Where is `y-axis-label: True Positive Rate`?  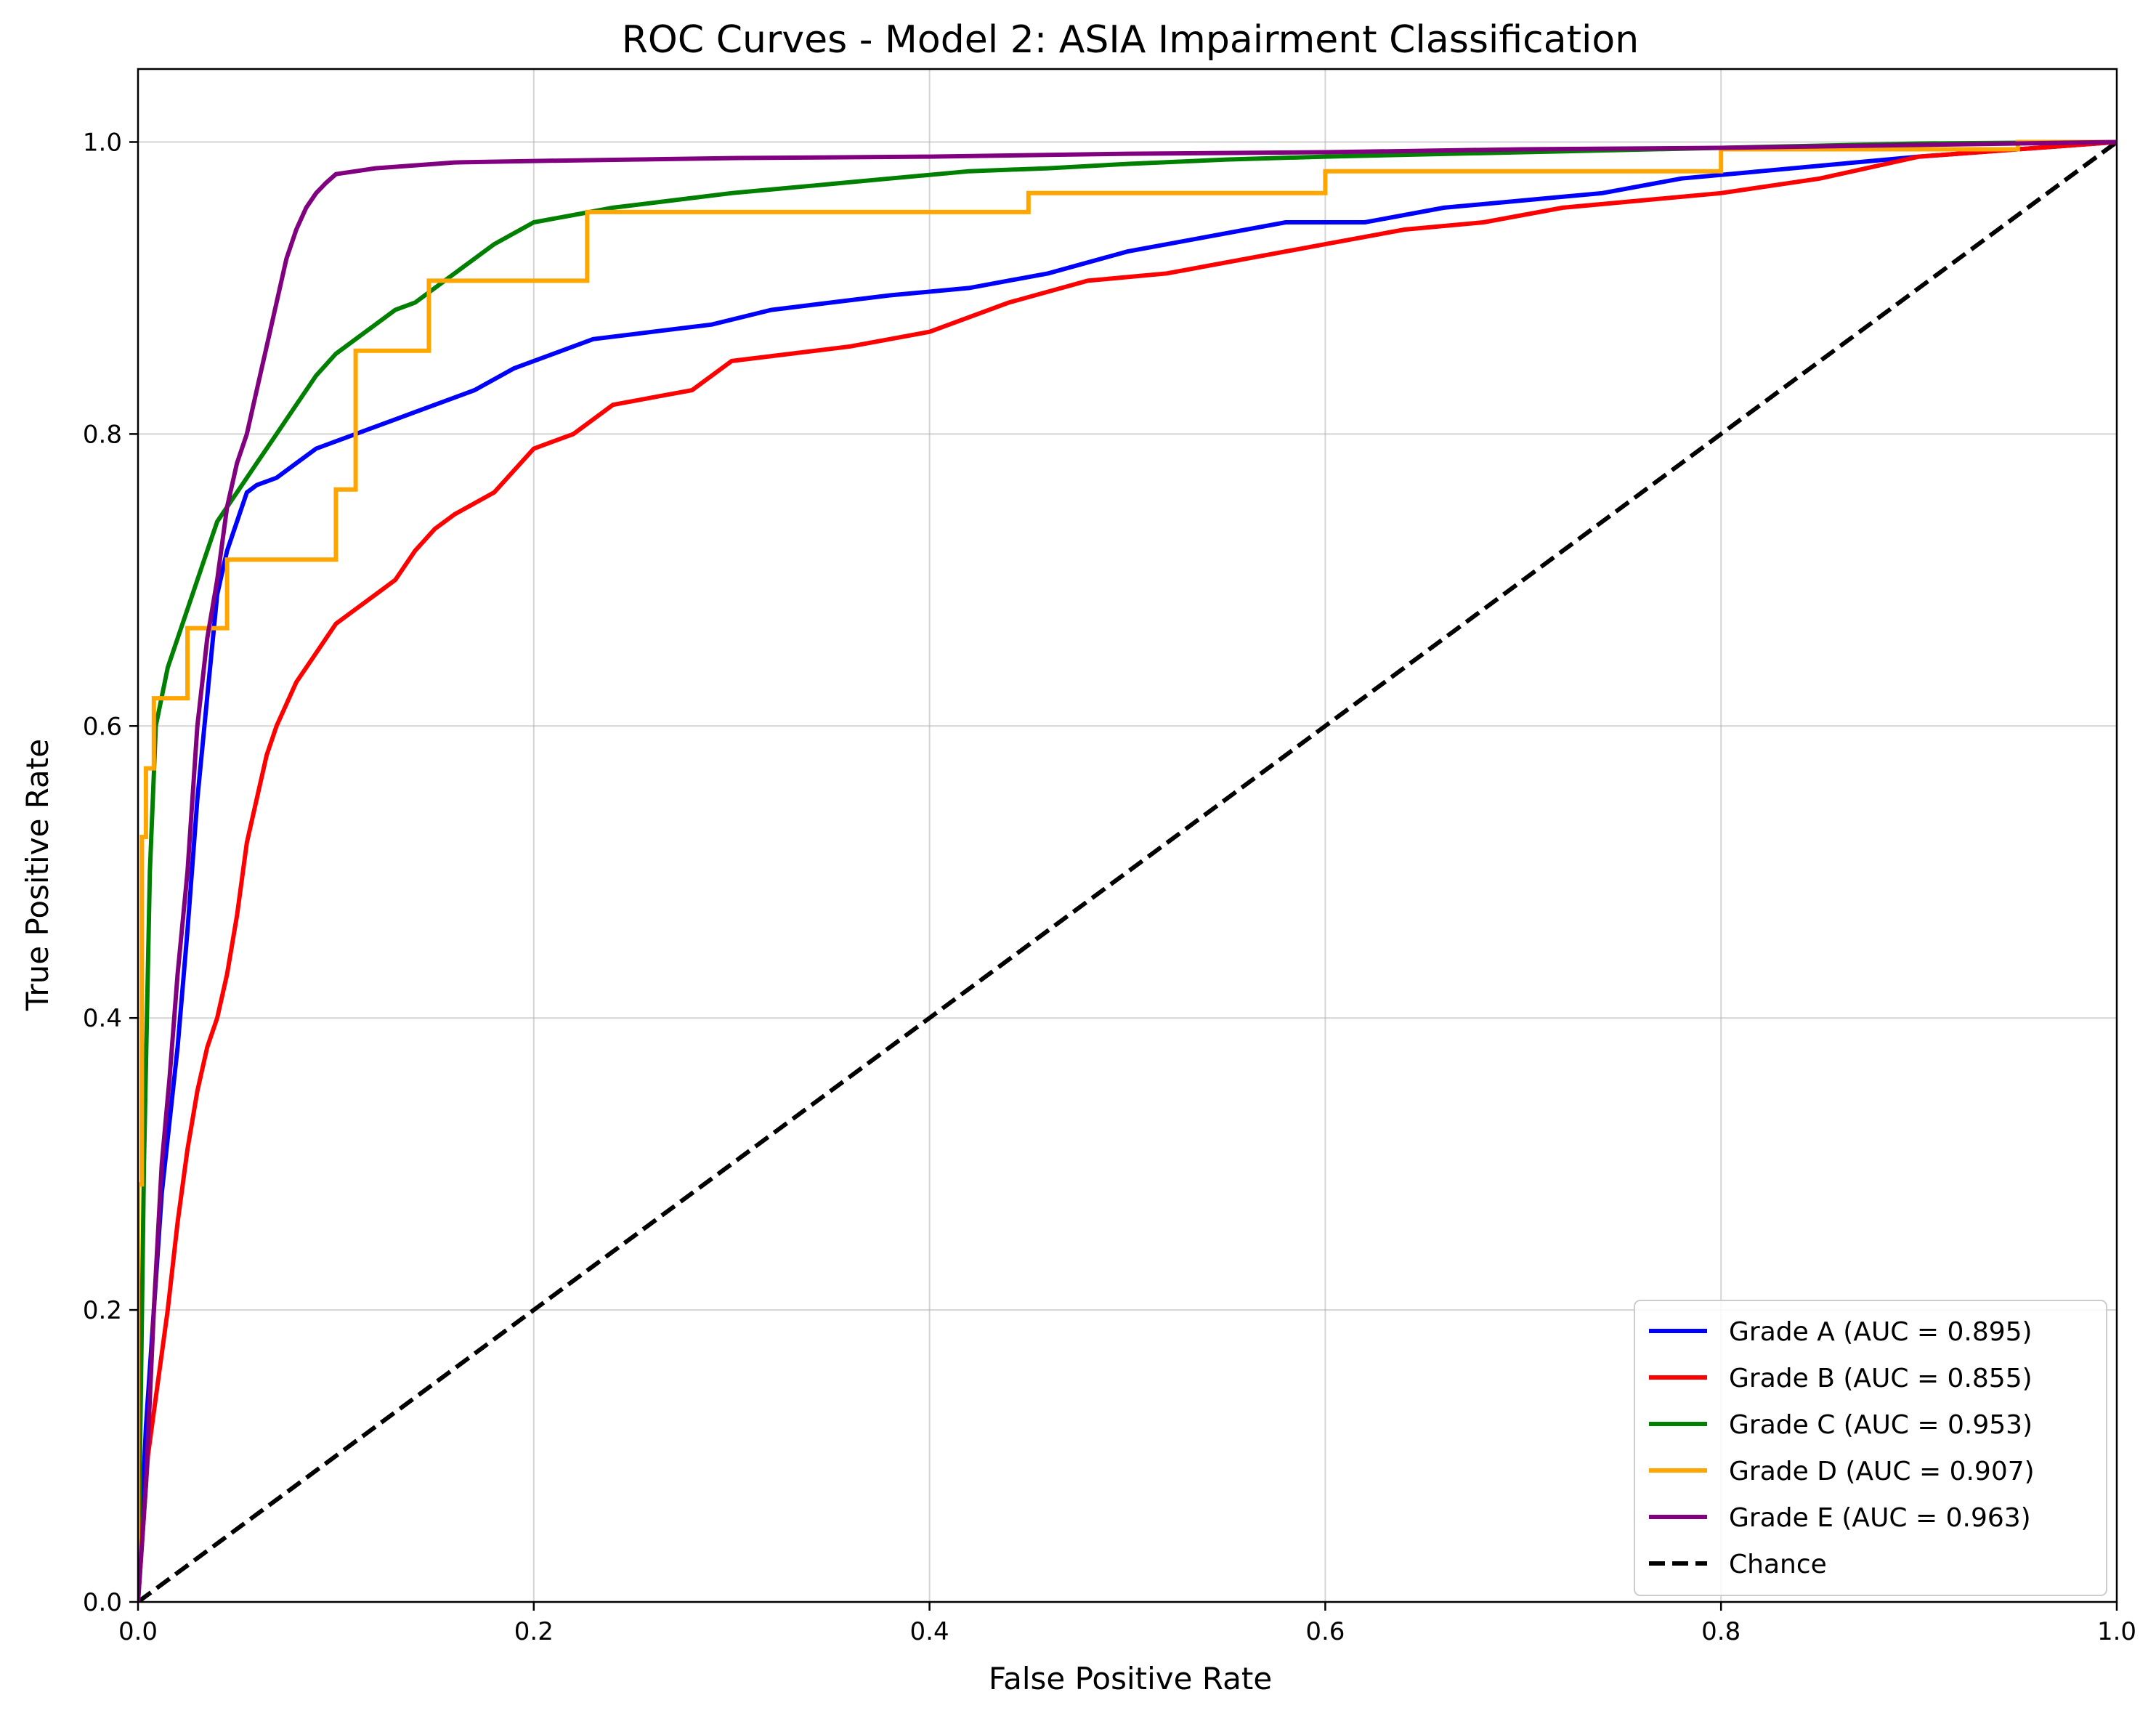
y-axis-label: True Positive Rate is located at coordinates (37, 875).